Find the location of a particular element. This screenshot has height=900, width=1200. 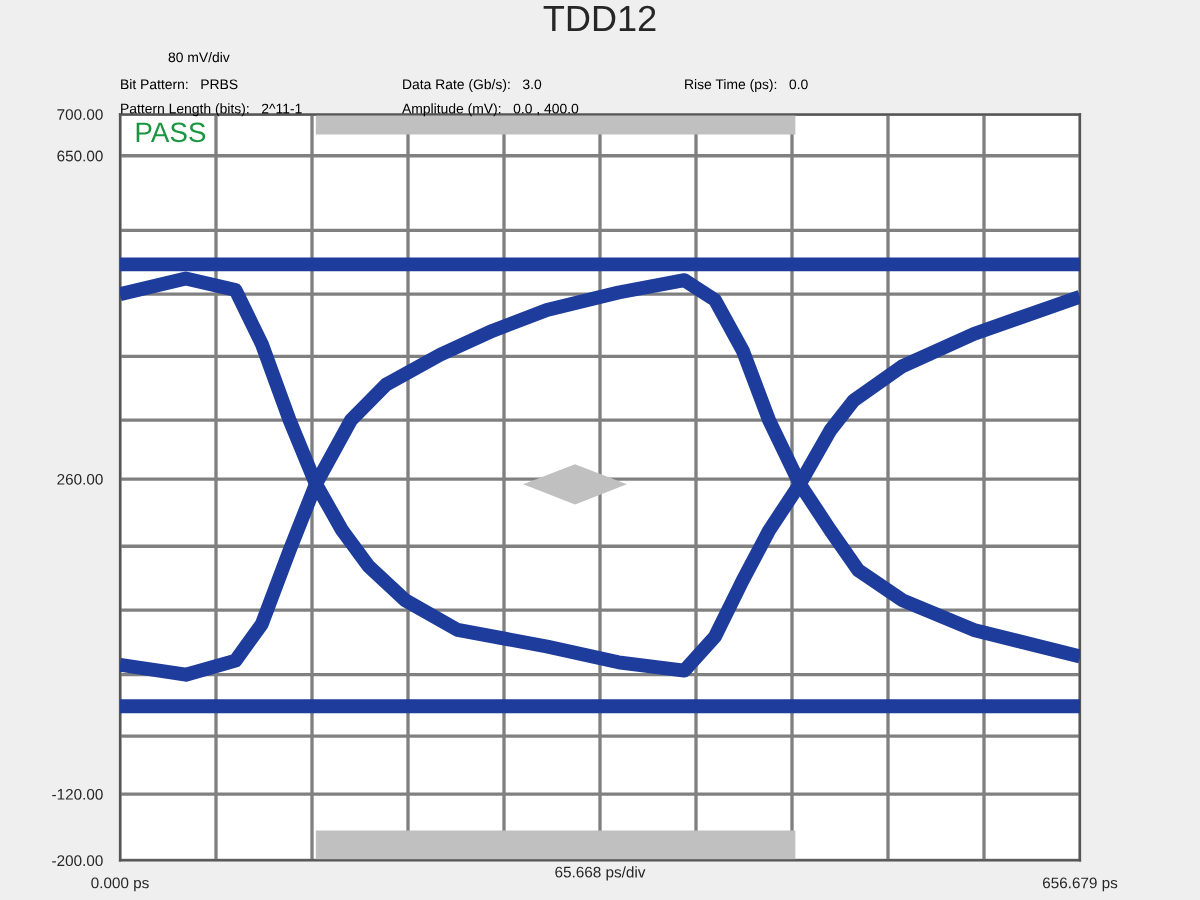

annotation: PASS is located at coordinates (171, 132).